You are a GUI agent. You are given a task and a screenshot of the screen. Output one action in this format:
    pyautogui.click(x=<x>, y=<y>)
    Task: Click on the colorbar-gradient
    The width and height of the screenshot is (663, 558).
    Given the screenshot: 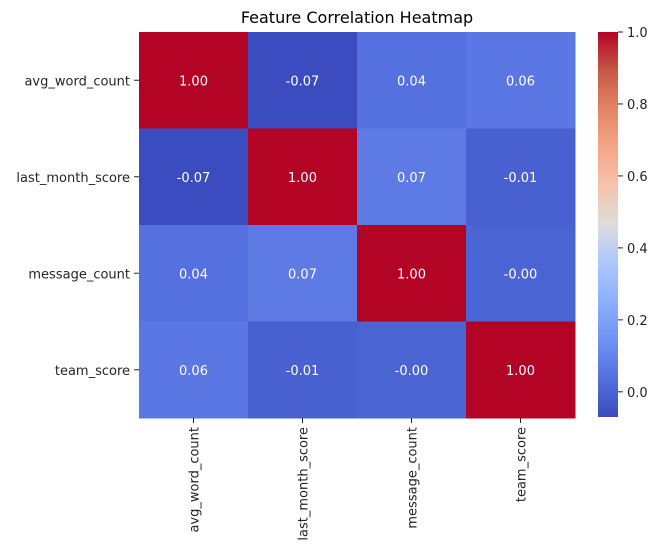 What is the action you would take?
    pyautogui.click(x=608, y=224)
    